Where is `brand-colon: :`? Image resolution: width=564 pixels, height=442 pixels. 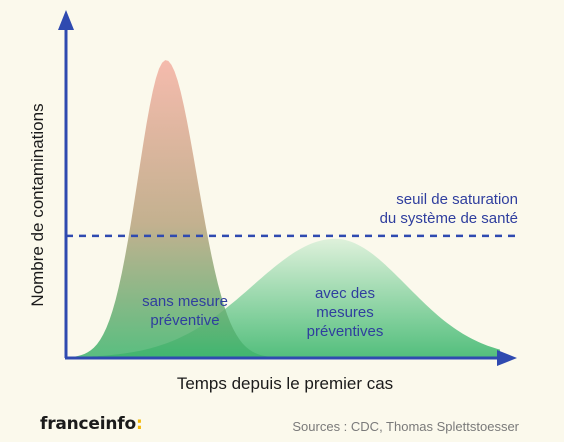
brand-colon: : is located at coordinates (139, 424).